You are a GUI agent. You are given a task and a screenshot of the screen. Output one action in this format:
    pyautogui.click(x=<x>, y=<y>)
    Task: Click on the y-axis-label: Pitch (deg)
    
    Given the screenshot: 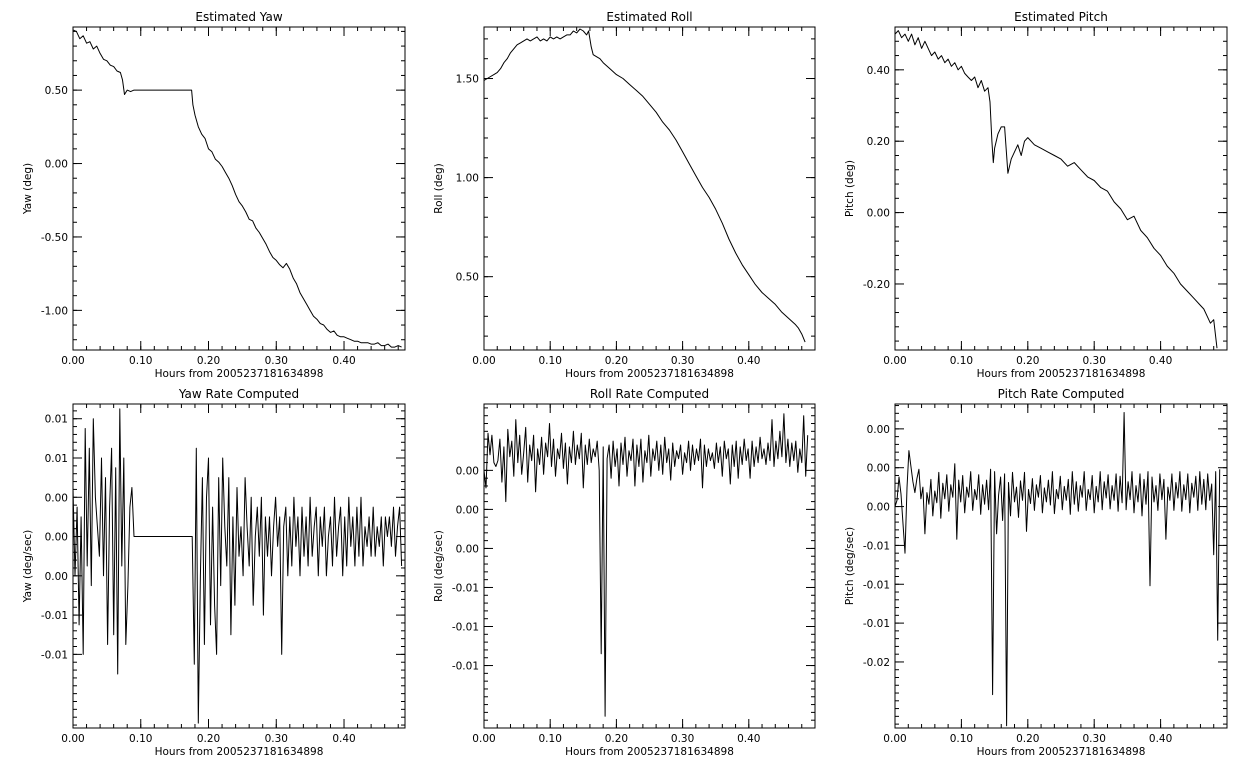 What is the action you would take?
    pyautogui.click(x=850, y=188)
    